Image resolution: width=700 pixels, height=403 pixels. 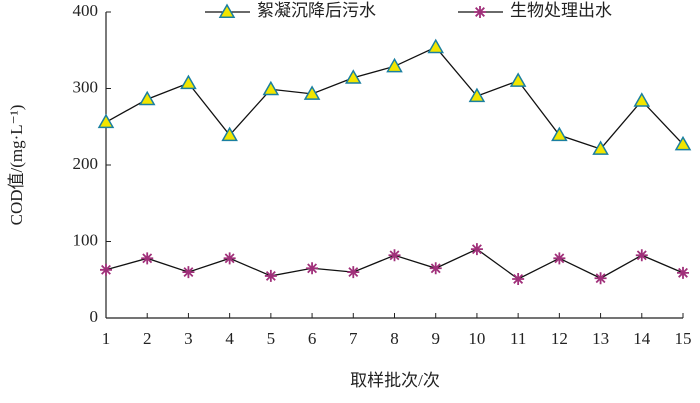 I want to click on x-axis-label: 取样批次/次, so click(x=395, y=380).